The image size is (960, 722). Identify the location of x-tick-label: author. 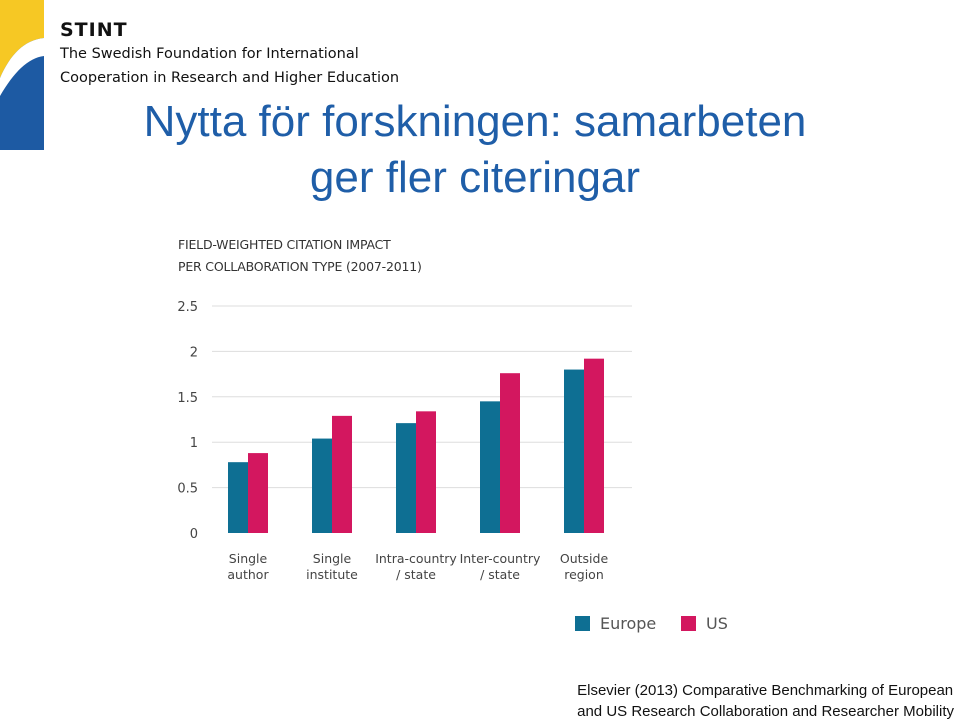
(248, 574).